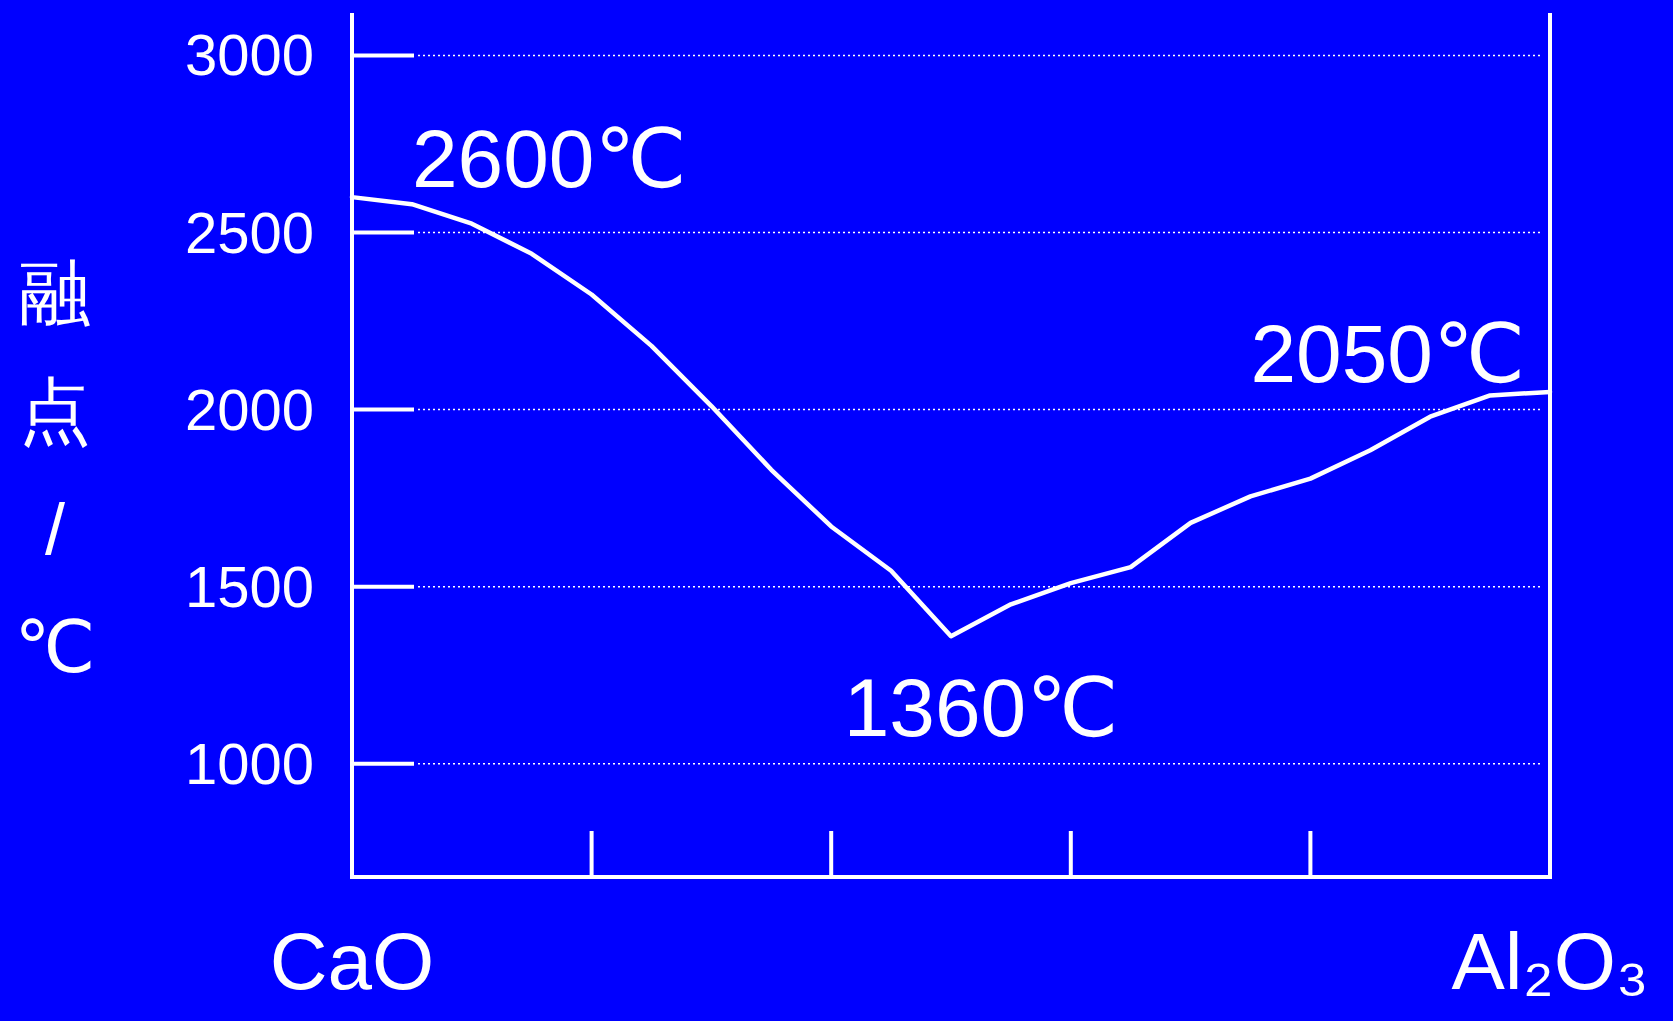 The height and width of the screenshot is (1021, 1673). I want to click on y-tick-label: 1000, so click(249, 763).